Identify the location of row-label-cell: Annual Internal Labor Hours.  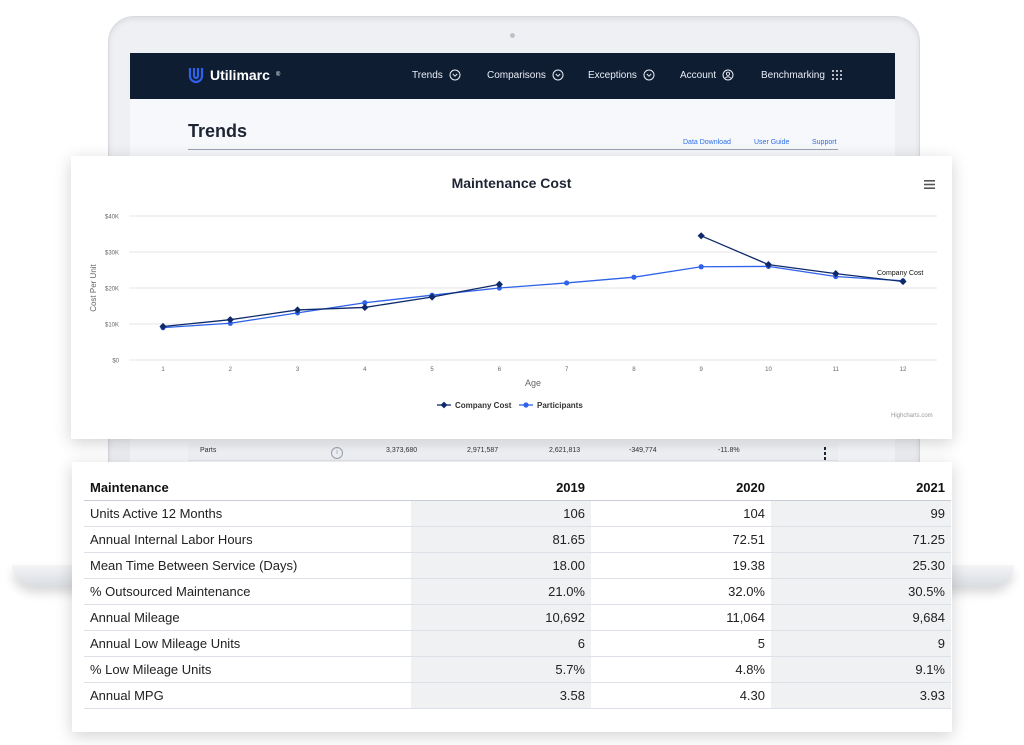
(247, 539).